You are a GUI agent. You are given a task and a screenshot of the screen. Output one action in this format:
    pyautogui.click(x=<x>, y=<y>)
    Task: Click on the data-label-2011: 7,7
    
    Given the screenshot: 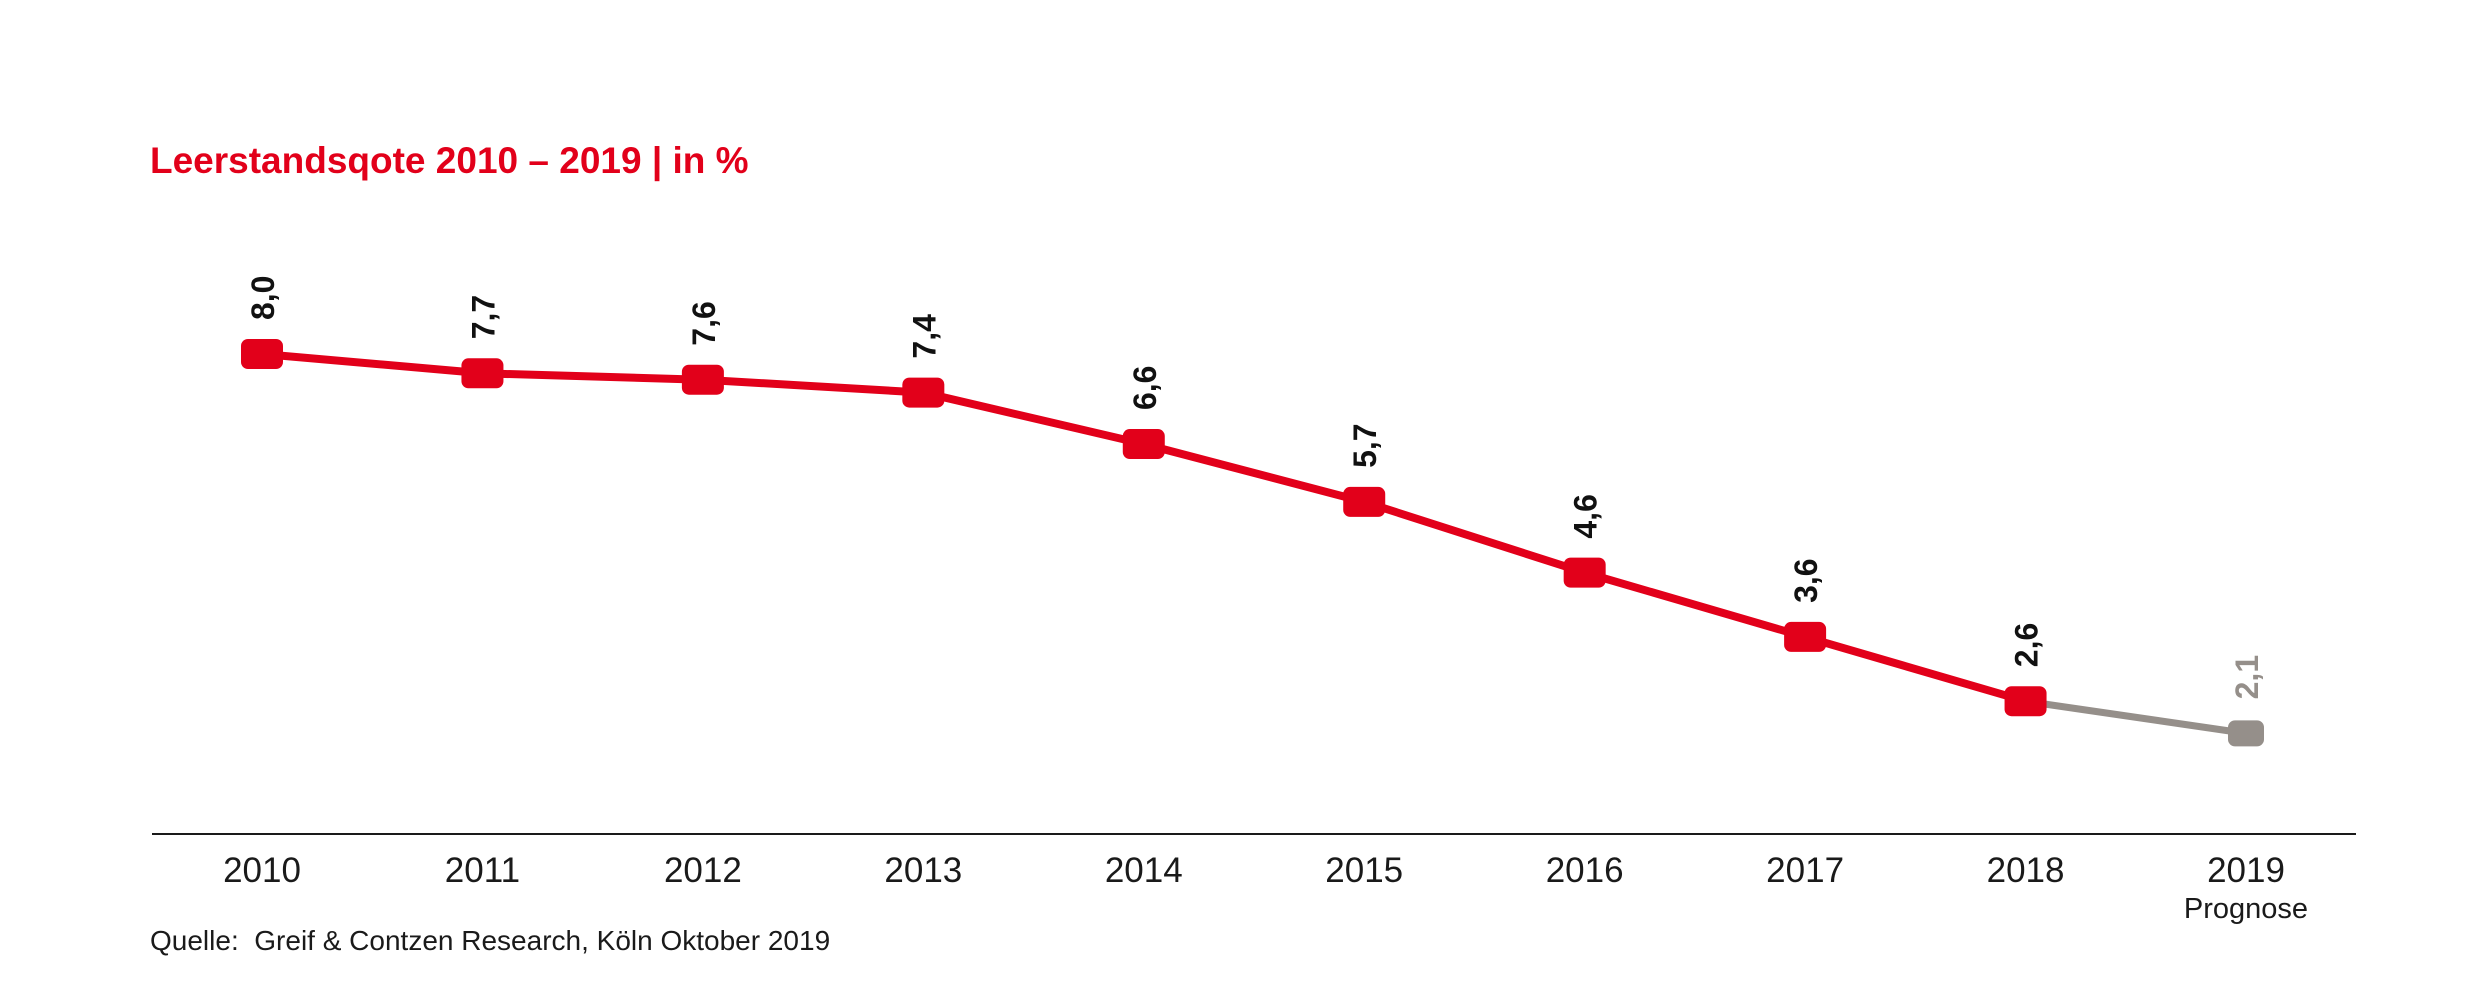 What is the action you would take?
    pyautogui.click(x=483, y=317)
    